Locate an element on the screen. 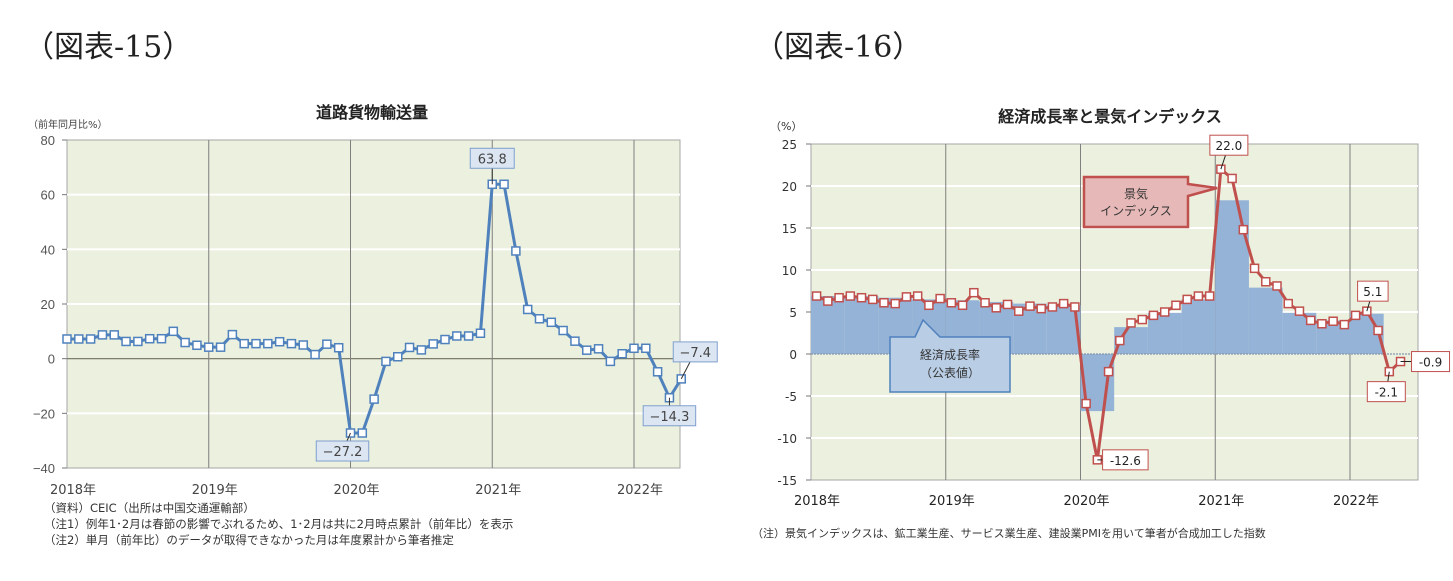  y-tick-label: 10 is located at coordinates (789, 271).